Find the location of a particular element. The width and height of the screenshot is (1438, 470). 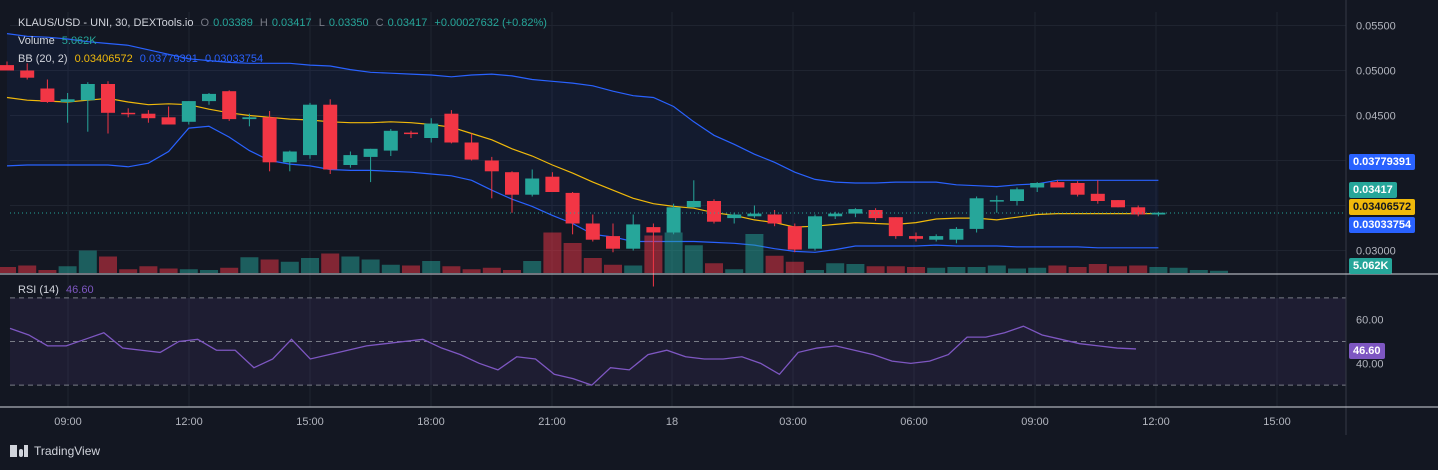

rsi-label: RSI (14) is located at coordinates (38, 290).